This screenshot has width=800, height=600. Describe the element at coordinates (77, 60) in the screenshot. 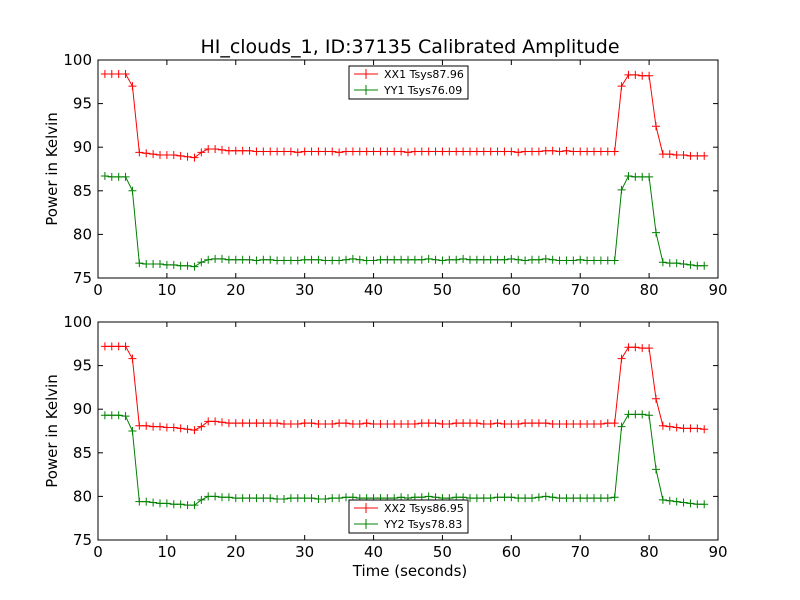

I see `y-tick-label: 100` at that location.